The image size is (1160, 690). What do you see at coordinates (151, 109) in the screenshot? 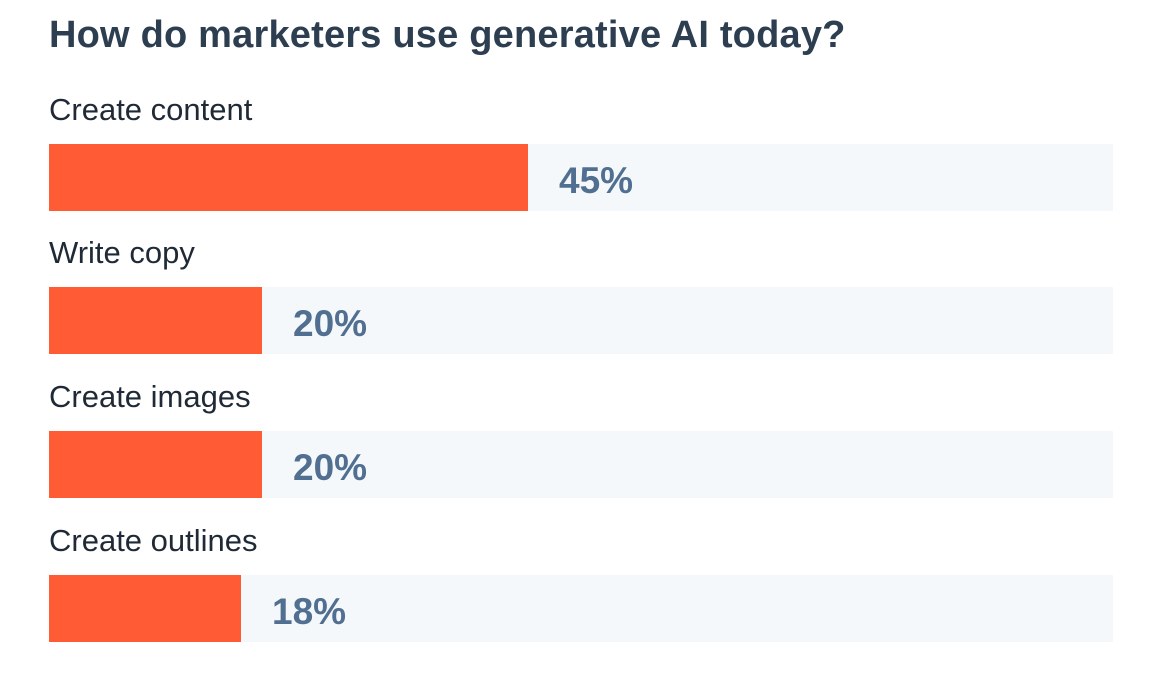
I see `category-label: Create content` at bounding box center [151, 109].